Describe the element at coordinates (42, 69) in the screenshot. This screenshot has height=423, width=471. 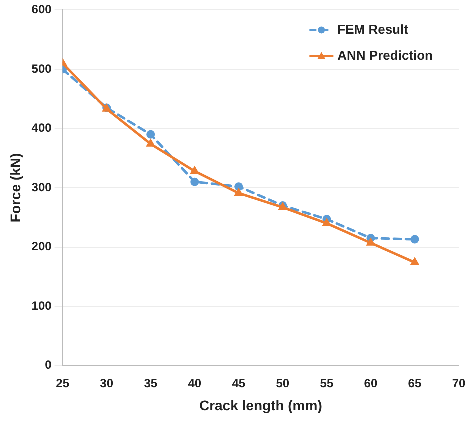
I see `y-tick-label: 500` at that location.